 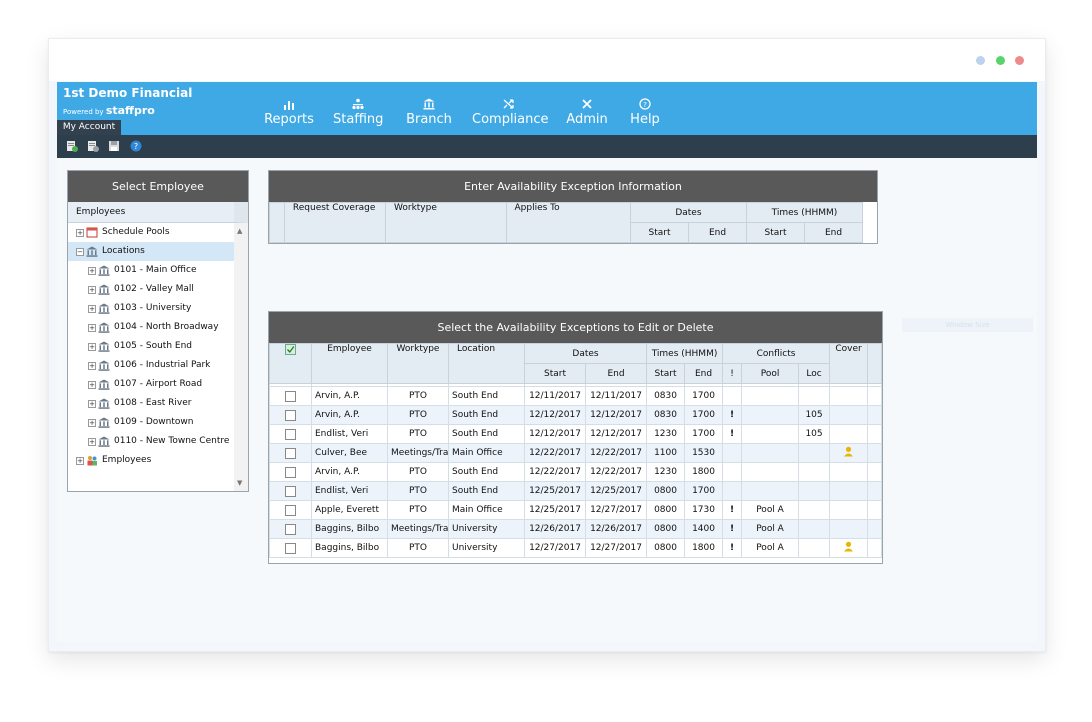 What do you see at coordinates (616, 434) in the screenshot?
I see `date-end-cell: 12/12/2017` at bounding box center [616, 434].